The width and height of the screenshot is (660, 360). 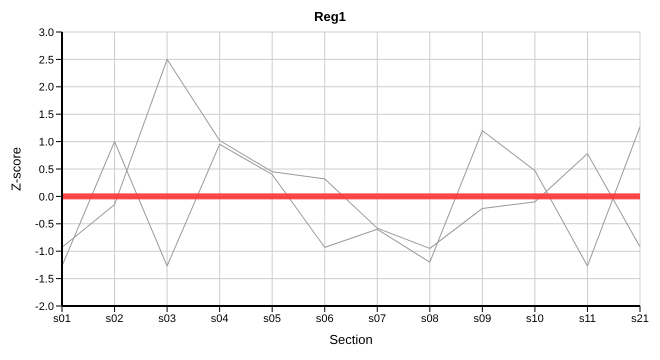 I want to click on x-tick-label: s10, so click(x=535, y=318).